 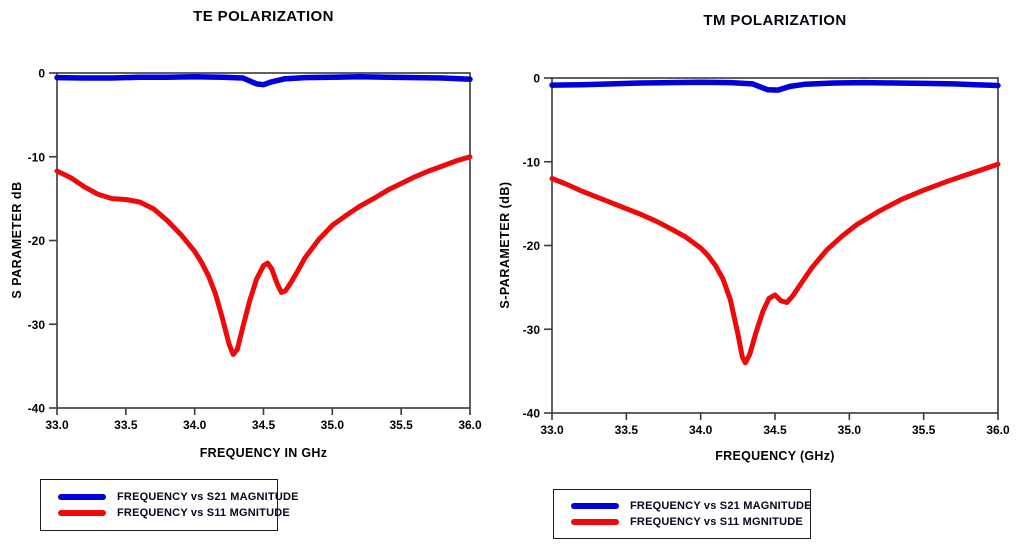 What do you see at coordinates (775, 456) in the screenshot?
I see `x-axis-label-tm: FREQUENCY (GHz)` at bounding box center [775, 456].